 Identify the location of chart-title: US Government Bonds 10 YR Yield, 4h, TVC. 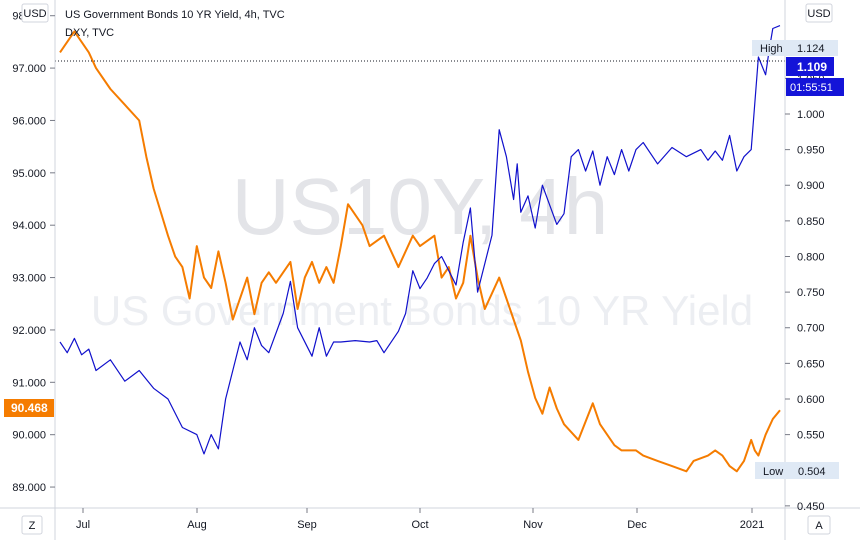
(175, 15).